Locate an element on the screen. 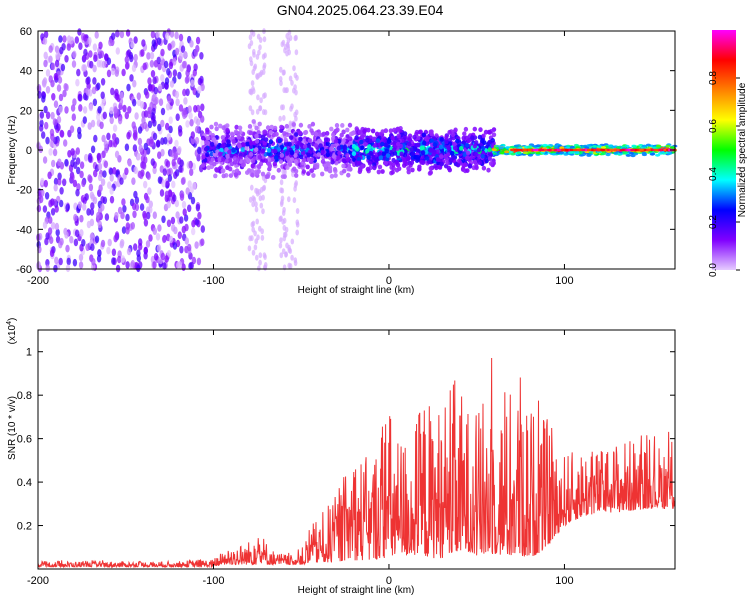 The image size is (750, 600). y-tick-label: 60 is located at coordinates (26, 32).